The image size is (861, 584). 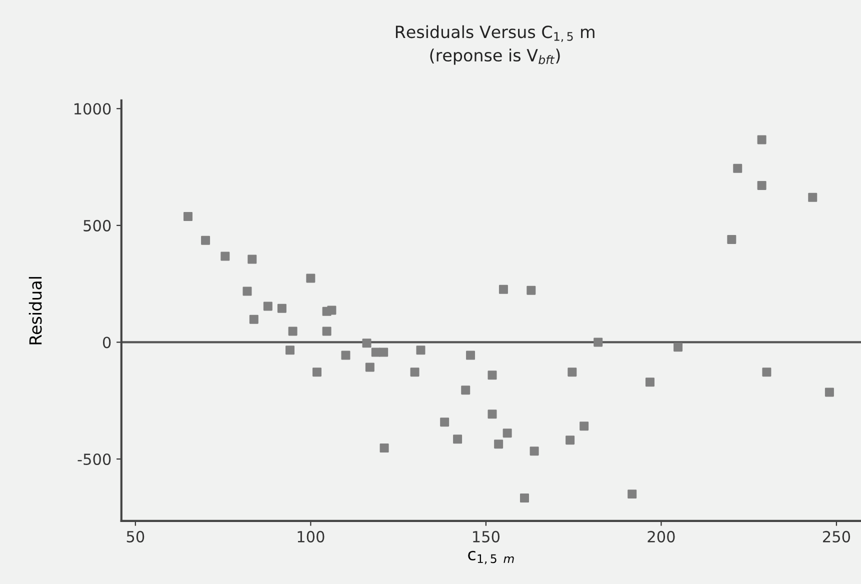 What do you see at coordinates (491, 557) in the screenshot?
I see `x-axis-title: c$_{1,5 m}$` at bounding box center [491, 557].